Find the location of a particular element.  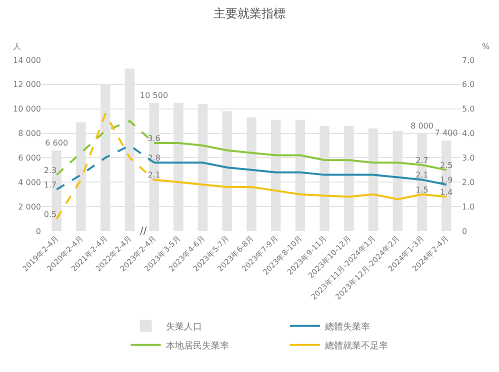

y-tick-label: 14 000 is located at coordinates (27, 60).